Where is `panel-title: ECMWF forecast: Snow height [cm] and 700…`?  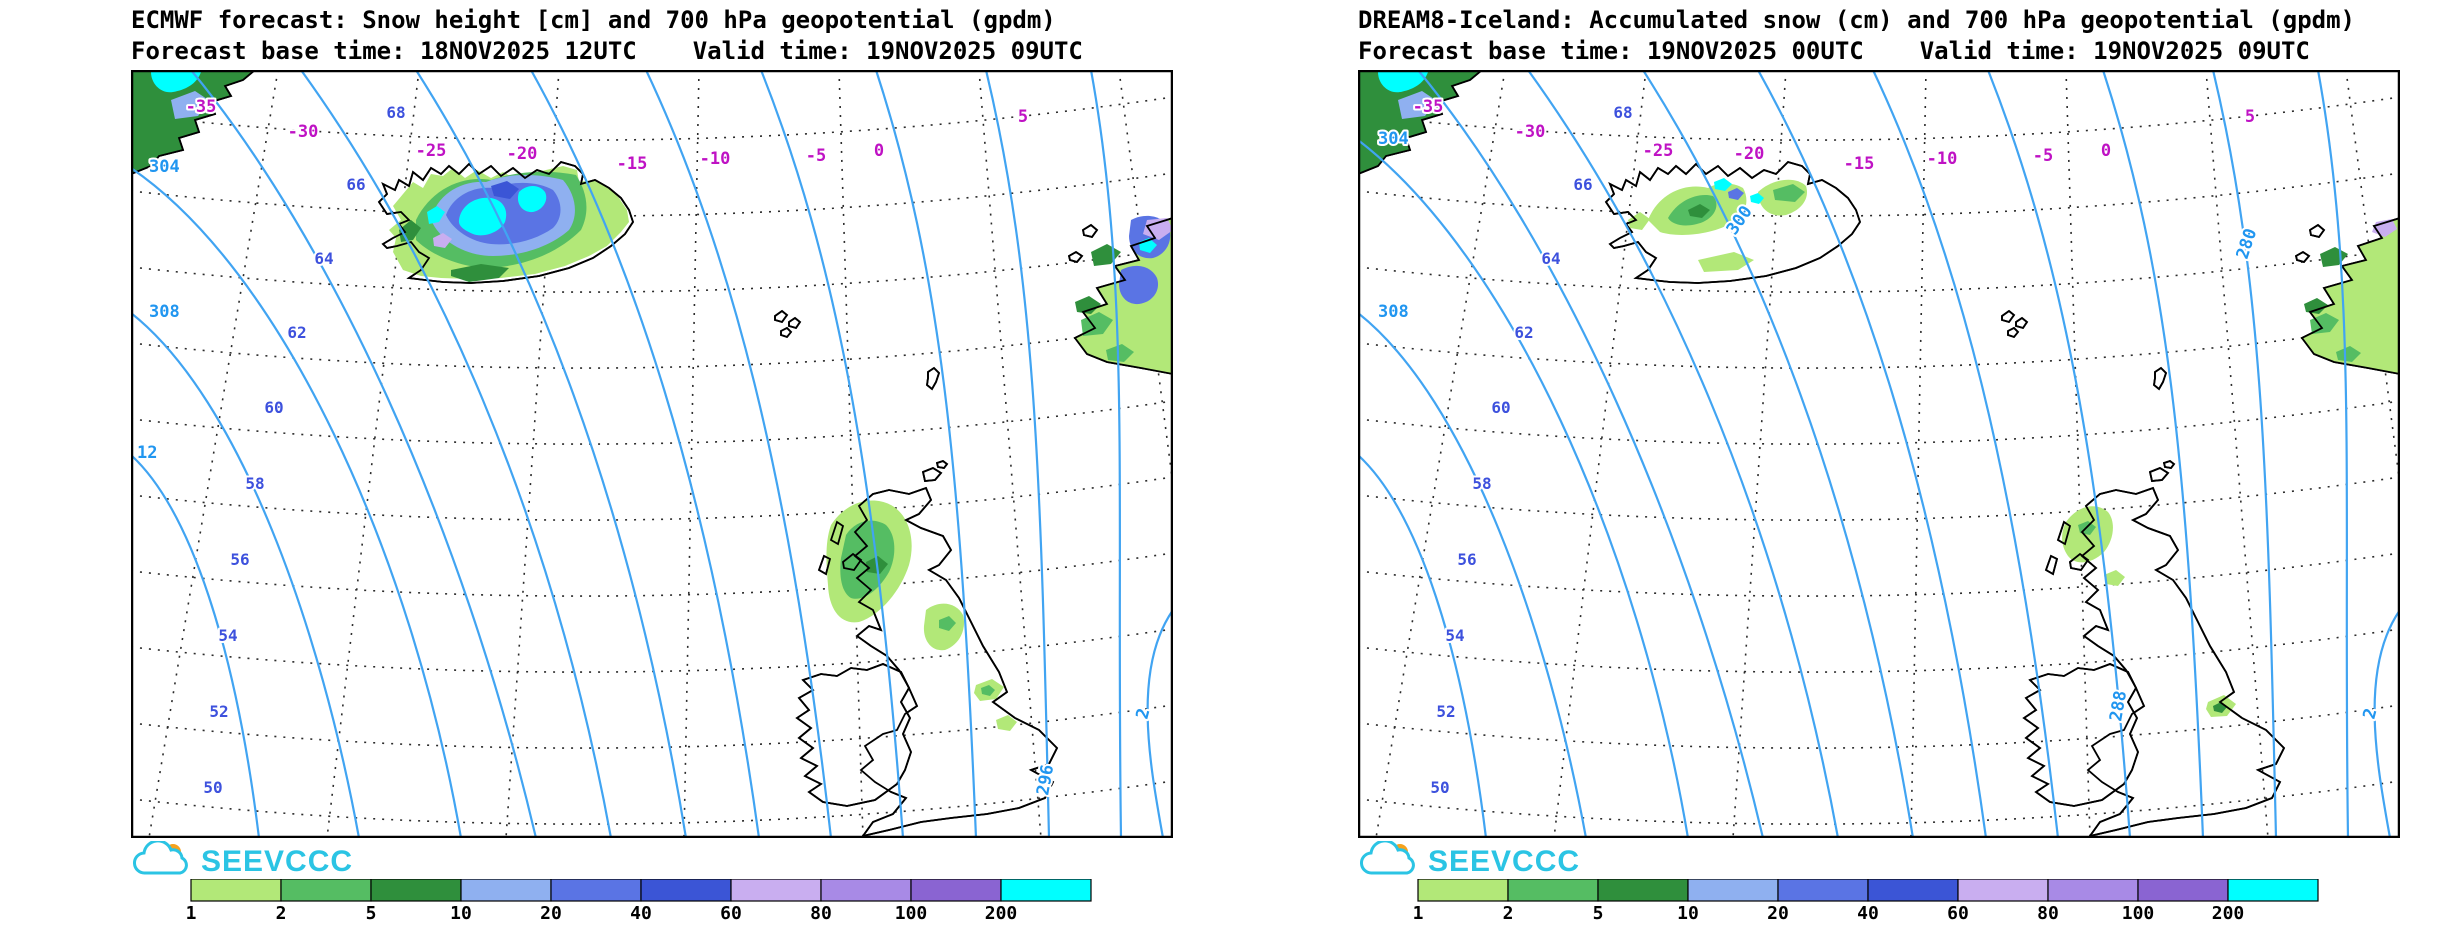 panel-title: ECMWF forecast: Snow height [cm] and 700… is located at coordinates (593, 20).